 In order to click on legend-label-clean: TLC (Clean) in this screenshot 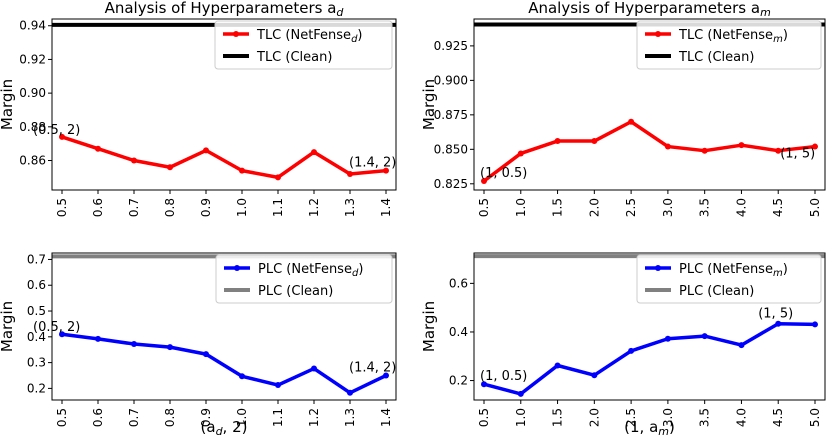, I will do `click(716, 57)`.